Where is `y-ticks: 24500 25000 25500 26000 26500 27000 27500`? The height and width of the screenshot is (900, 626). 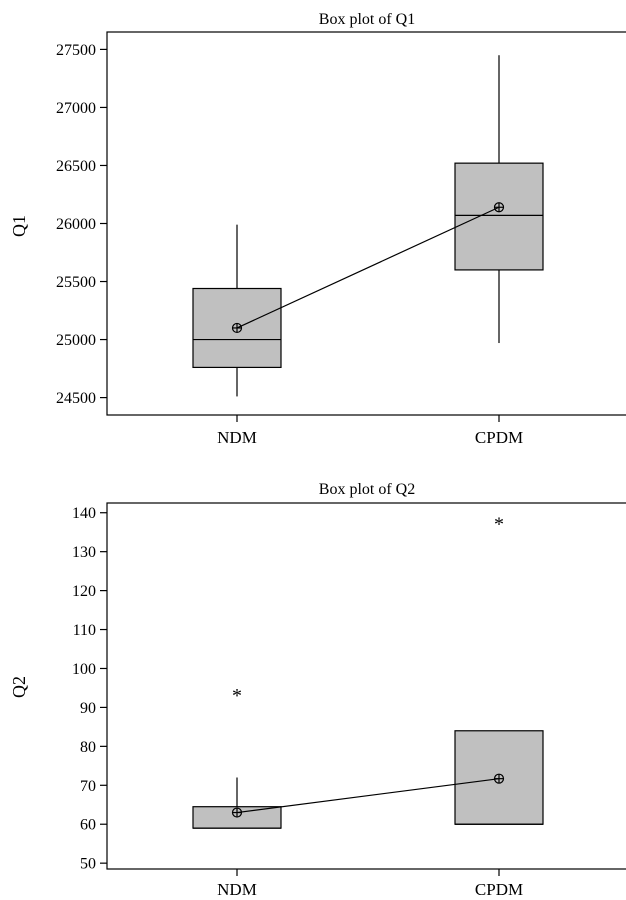
y-ticks: 24500 25000 25500 26000 26500 27000 27500 is located at coordinates (81, 224).